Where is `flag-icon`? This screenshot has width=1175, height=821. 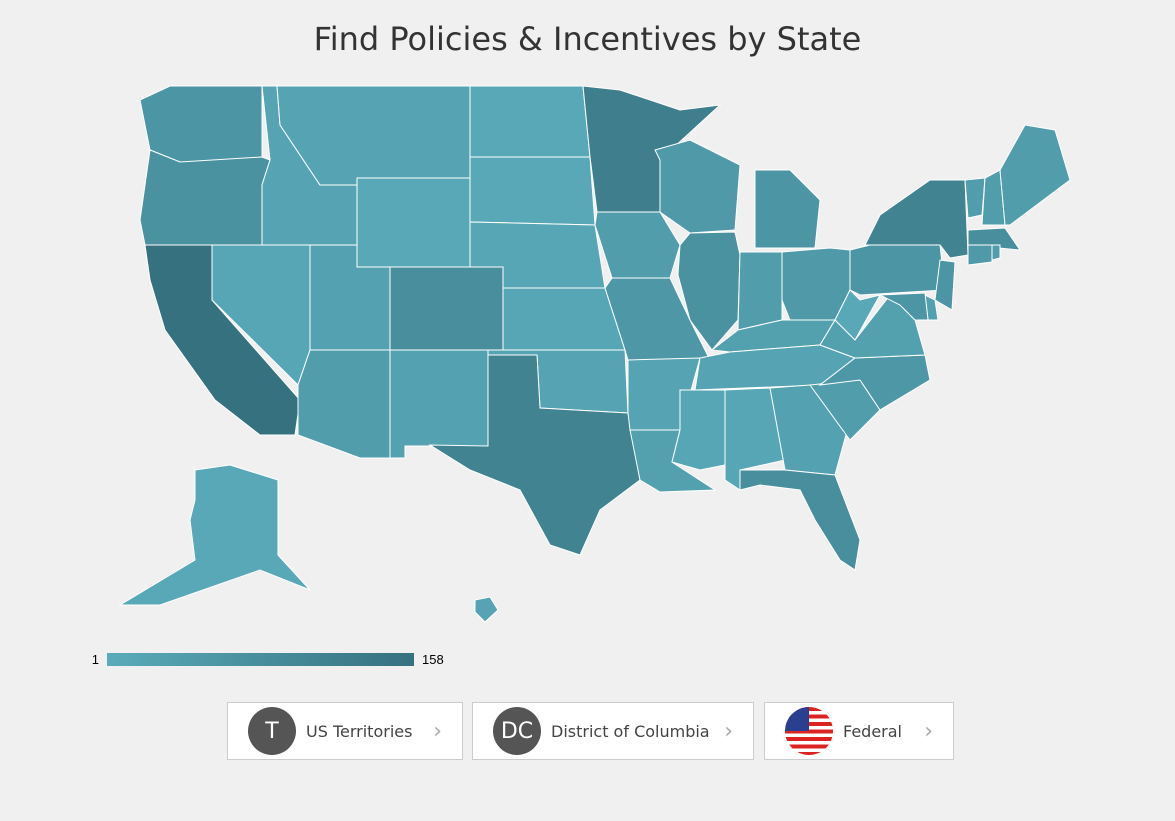 flag-icon is located at coordinates (809, 731).